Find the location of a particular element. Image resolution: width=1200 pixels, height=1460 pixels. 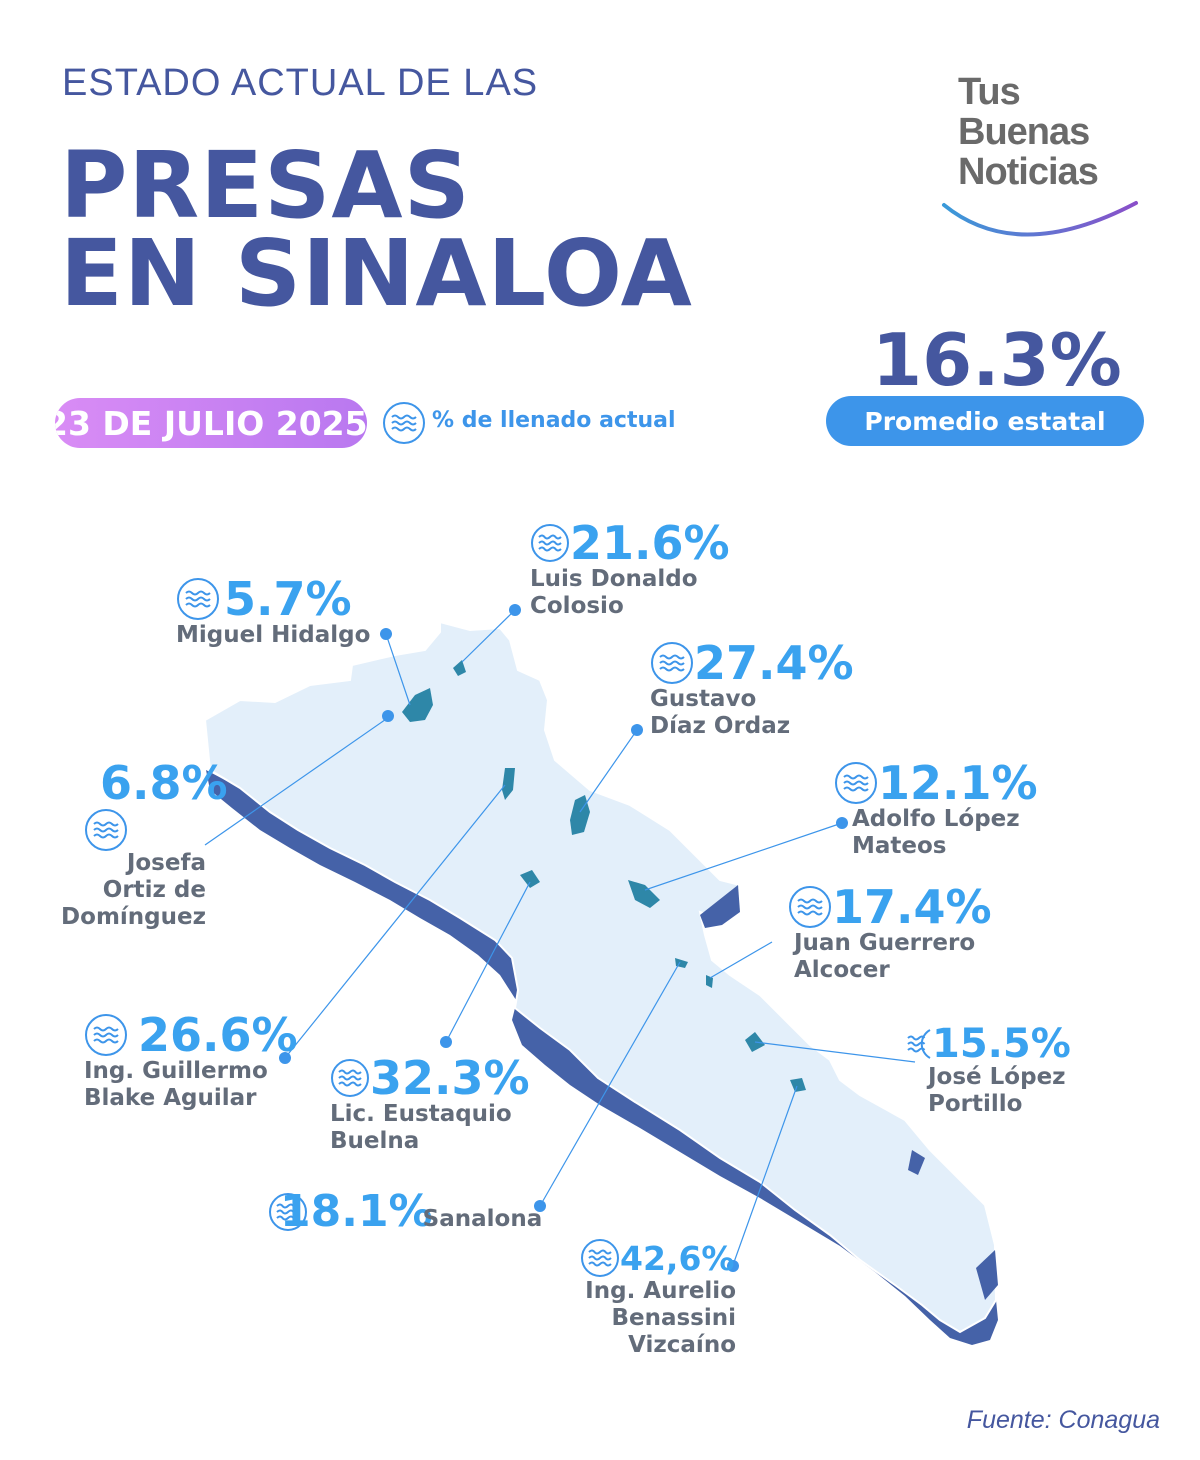

dam-label-josefa-ortiz: Josefa Ortiz de Domínguez is located at coordinates (131, 890).